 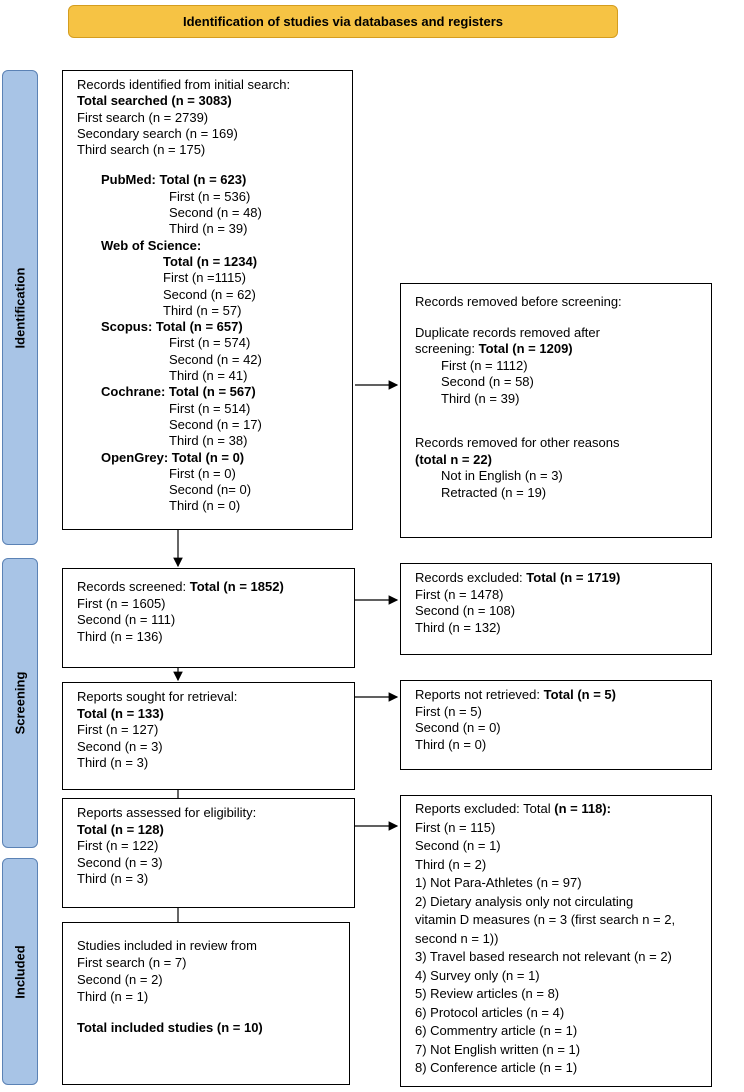 What do you see at coordinates (126, 619) in the screenshot?
I see `text: Second (n = 111)` at bounding box center [126, 619].